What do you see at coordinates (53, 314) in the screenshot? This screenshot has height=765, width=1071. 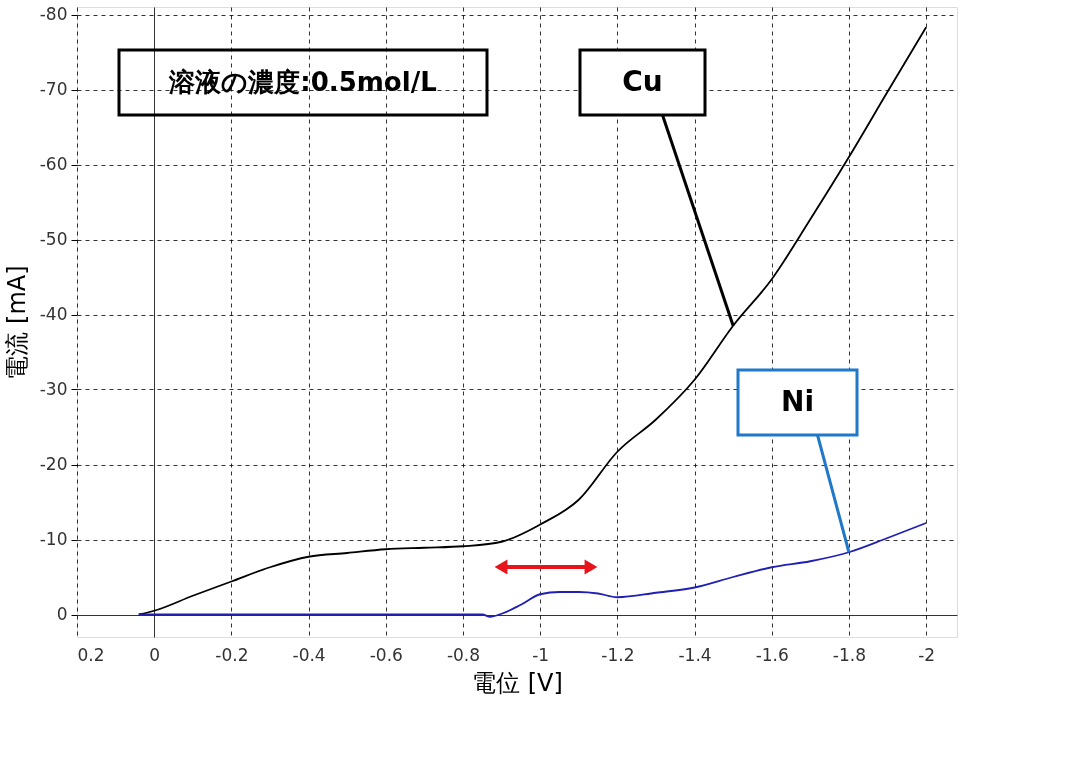 I see `y-tick-label: -40` at bounding box center [53, 314].